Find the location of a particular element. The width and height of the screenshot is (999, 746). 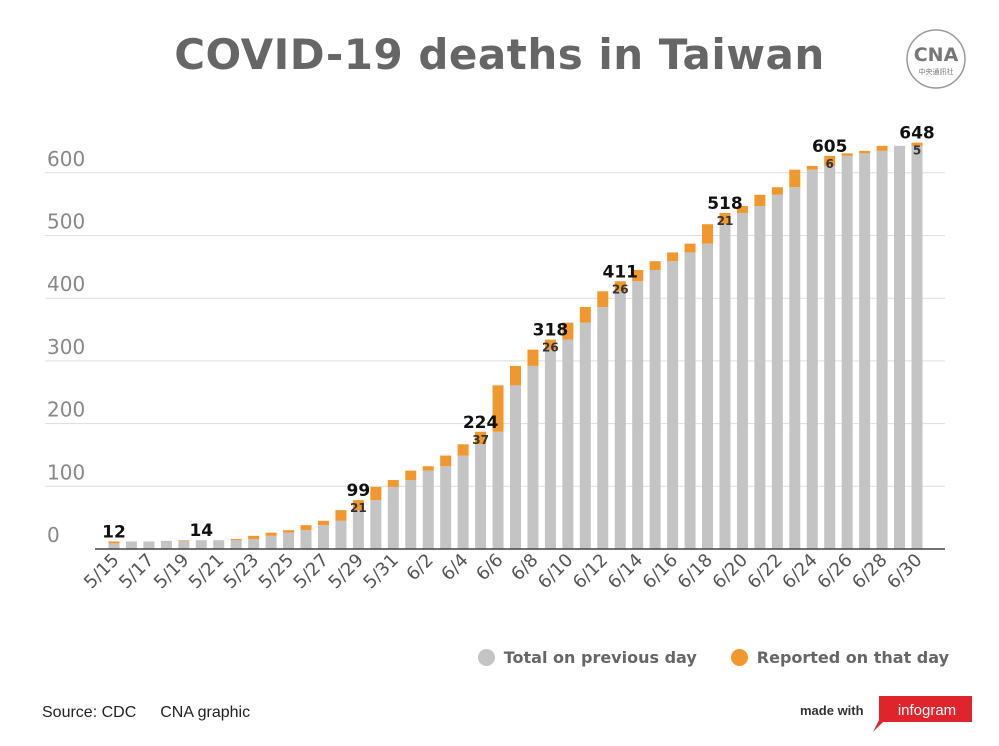

y-tick-label: 200 is located at coordinates (66, 410).